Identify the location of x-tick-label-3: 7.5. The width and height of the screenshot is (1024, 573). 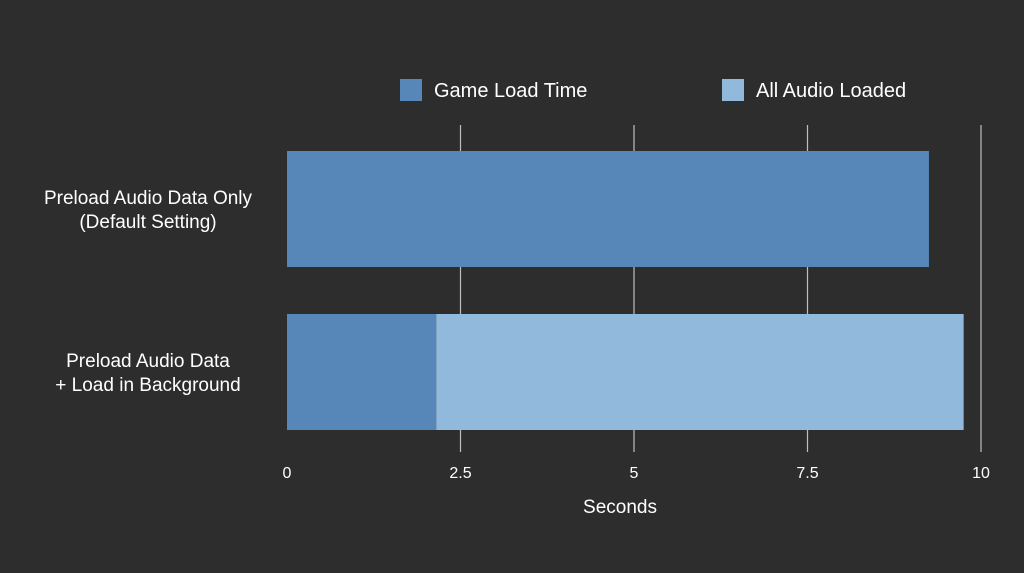
(807, 473).